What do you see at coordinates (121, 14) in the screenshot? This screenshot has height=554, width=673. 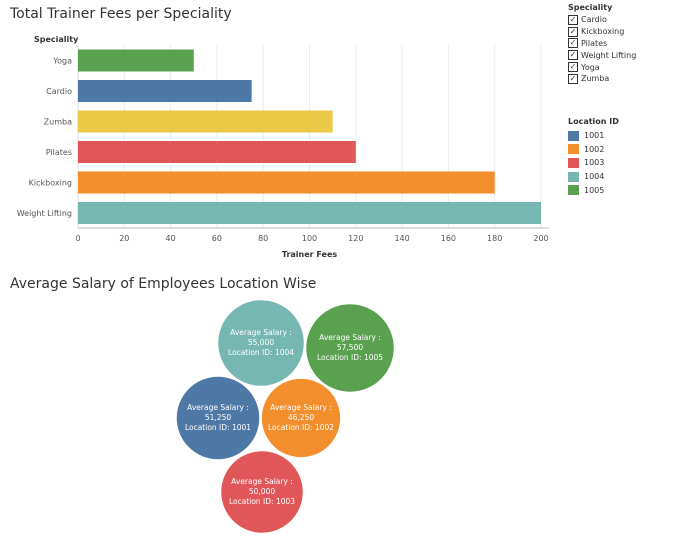 I see `bar-chart-title: Total Trainer Fees per Speciality` at bounding box center [121, 14].